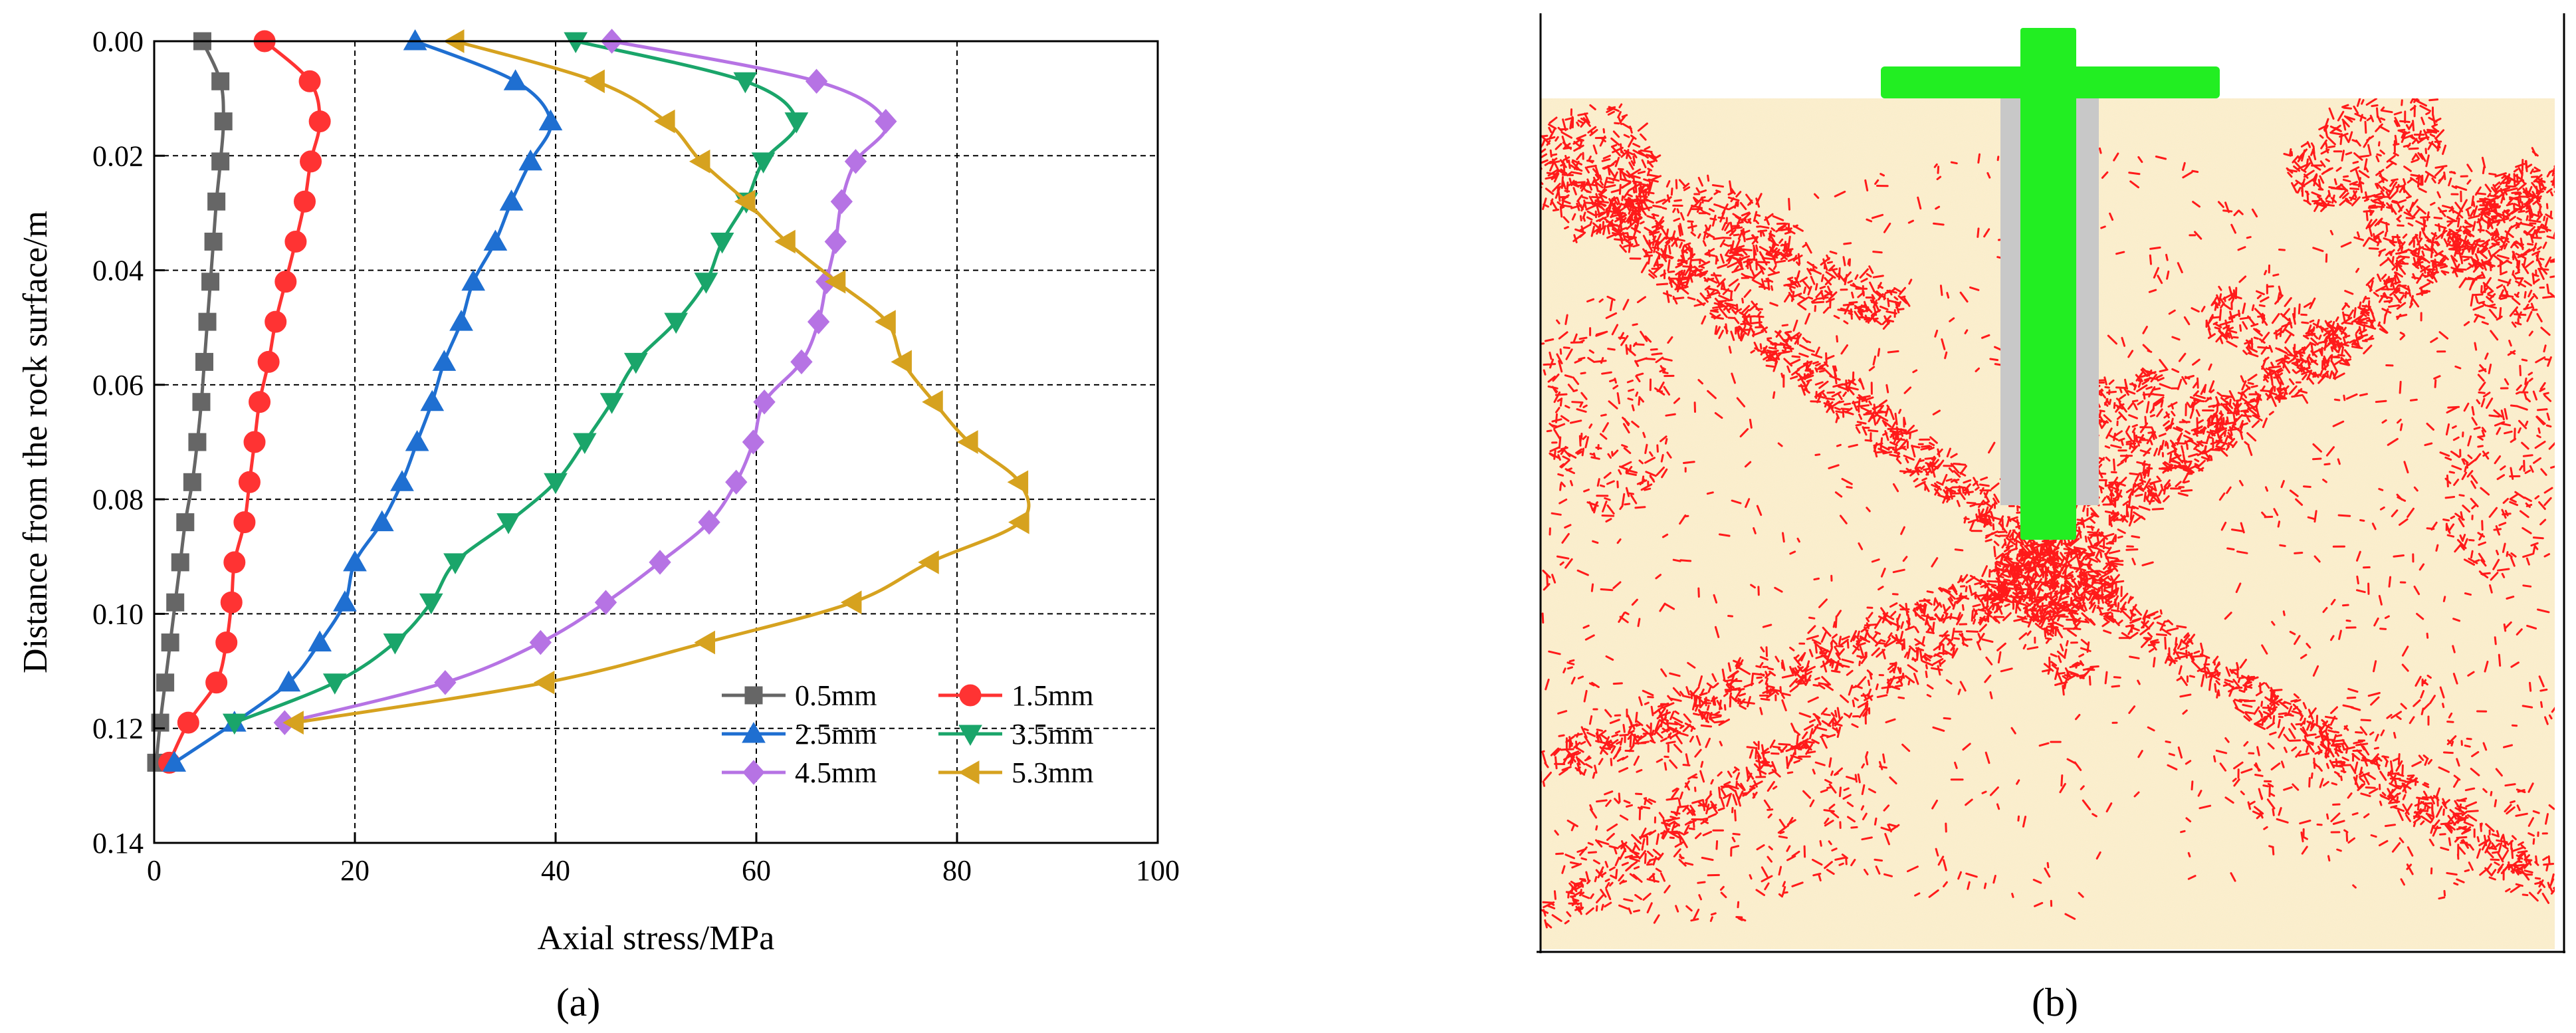 The height and width of the screenshot is (1033, 2576). Describe the element at coordinates (836, 772) in the screenshot. I see `legend-label: 4.5mm` at that location.